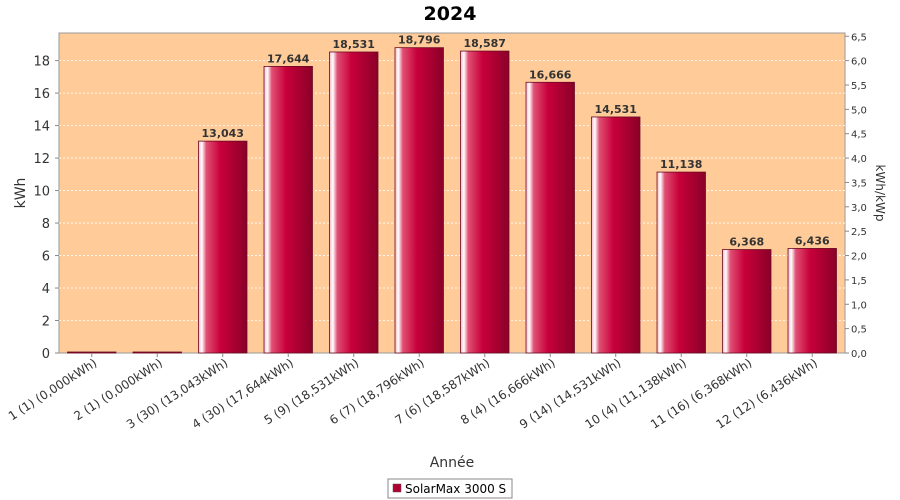 The image size is (900, 500). What do you see at coordinates (859, 183) in the screenshot?
I see `y-right-tick-label: 3,5` at bounding box center [859, 183].